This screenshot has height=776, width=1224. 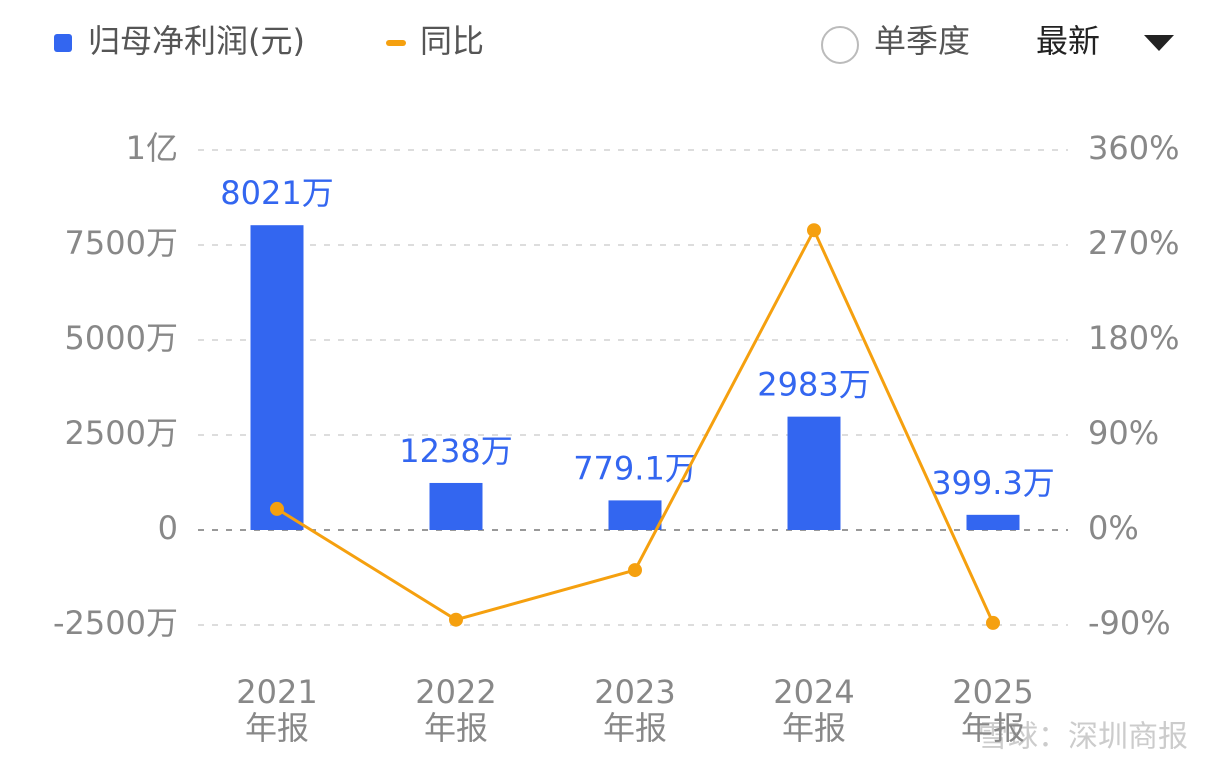 What do you see at coordinates (922, 41) in the screenshot?
I see `radio-label: 单季度` at bounding box center [922, 41].